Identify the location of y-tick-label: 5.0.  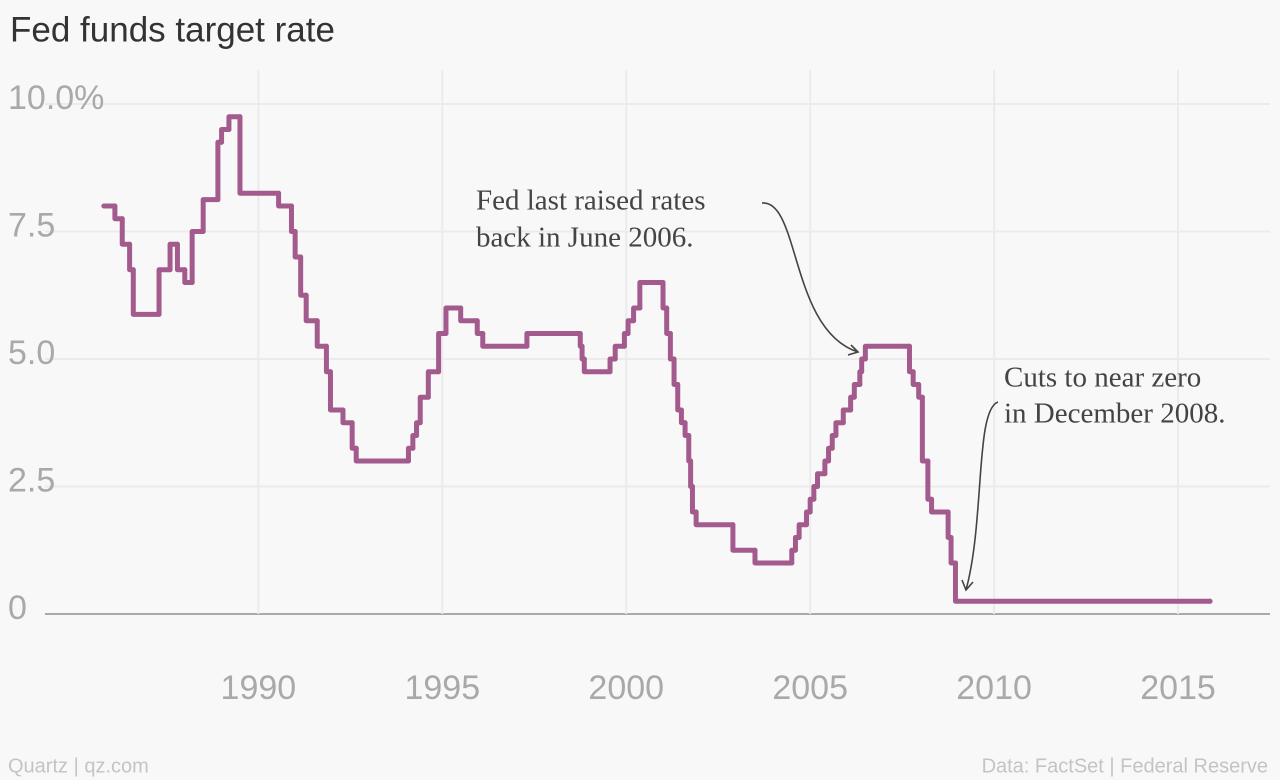
(31, 353).